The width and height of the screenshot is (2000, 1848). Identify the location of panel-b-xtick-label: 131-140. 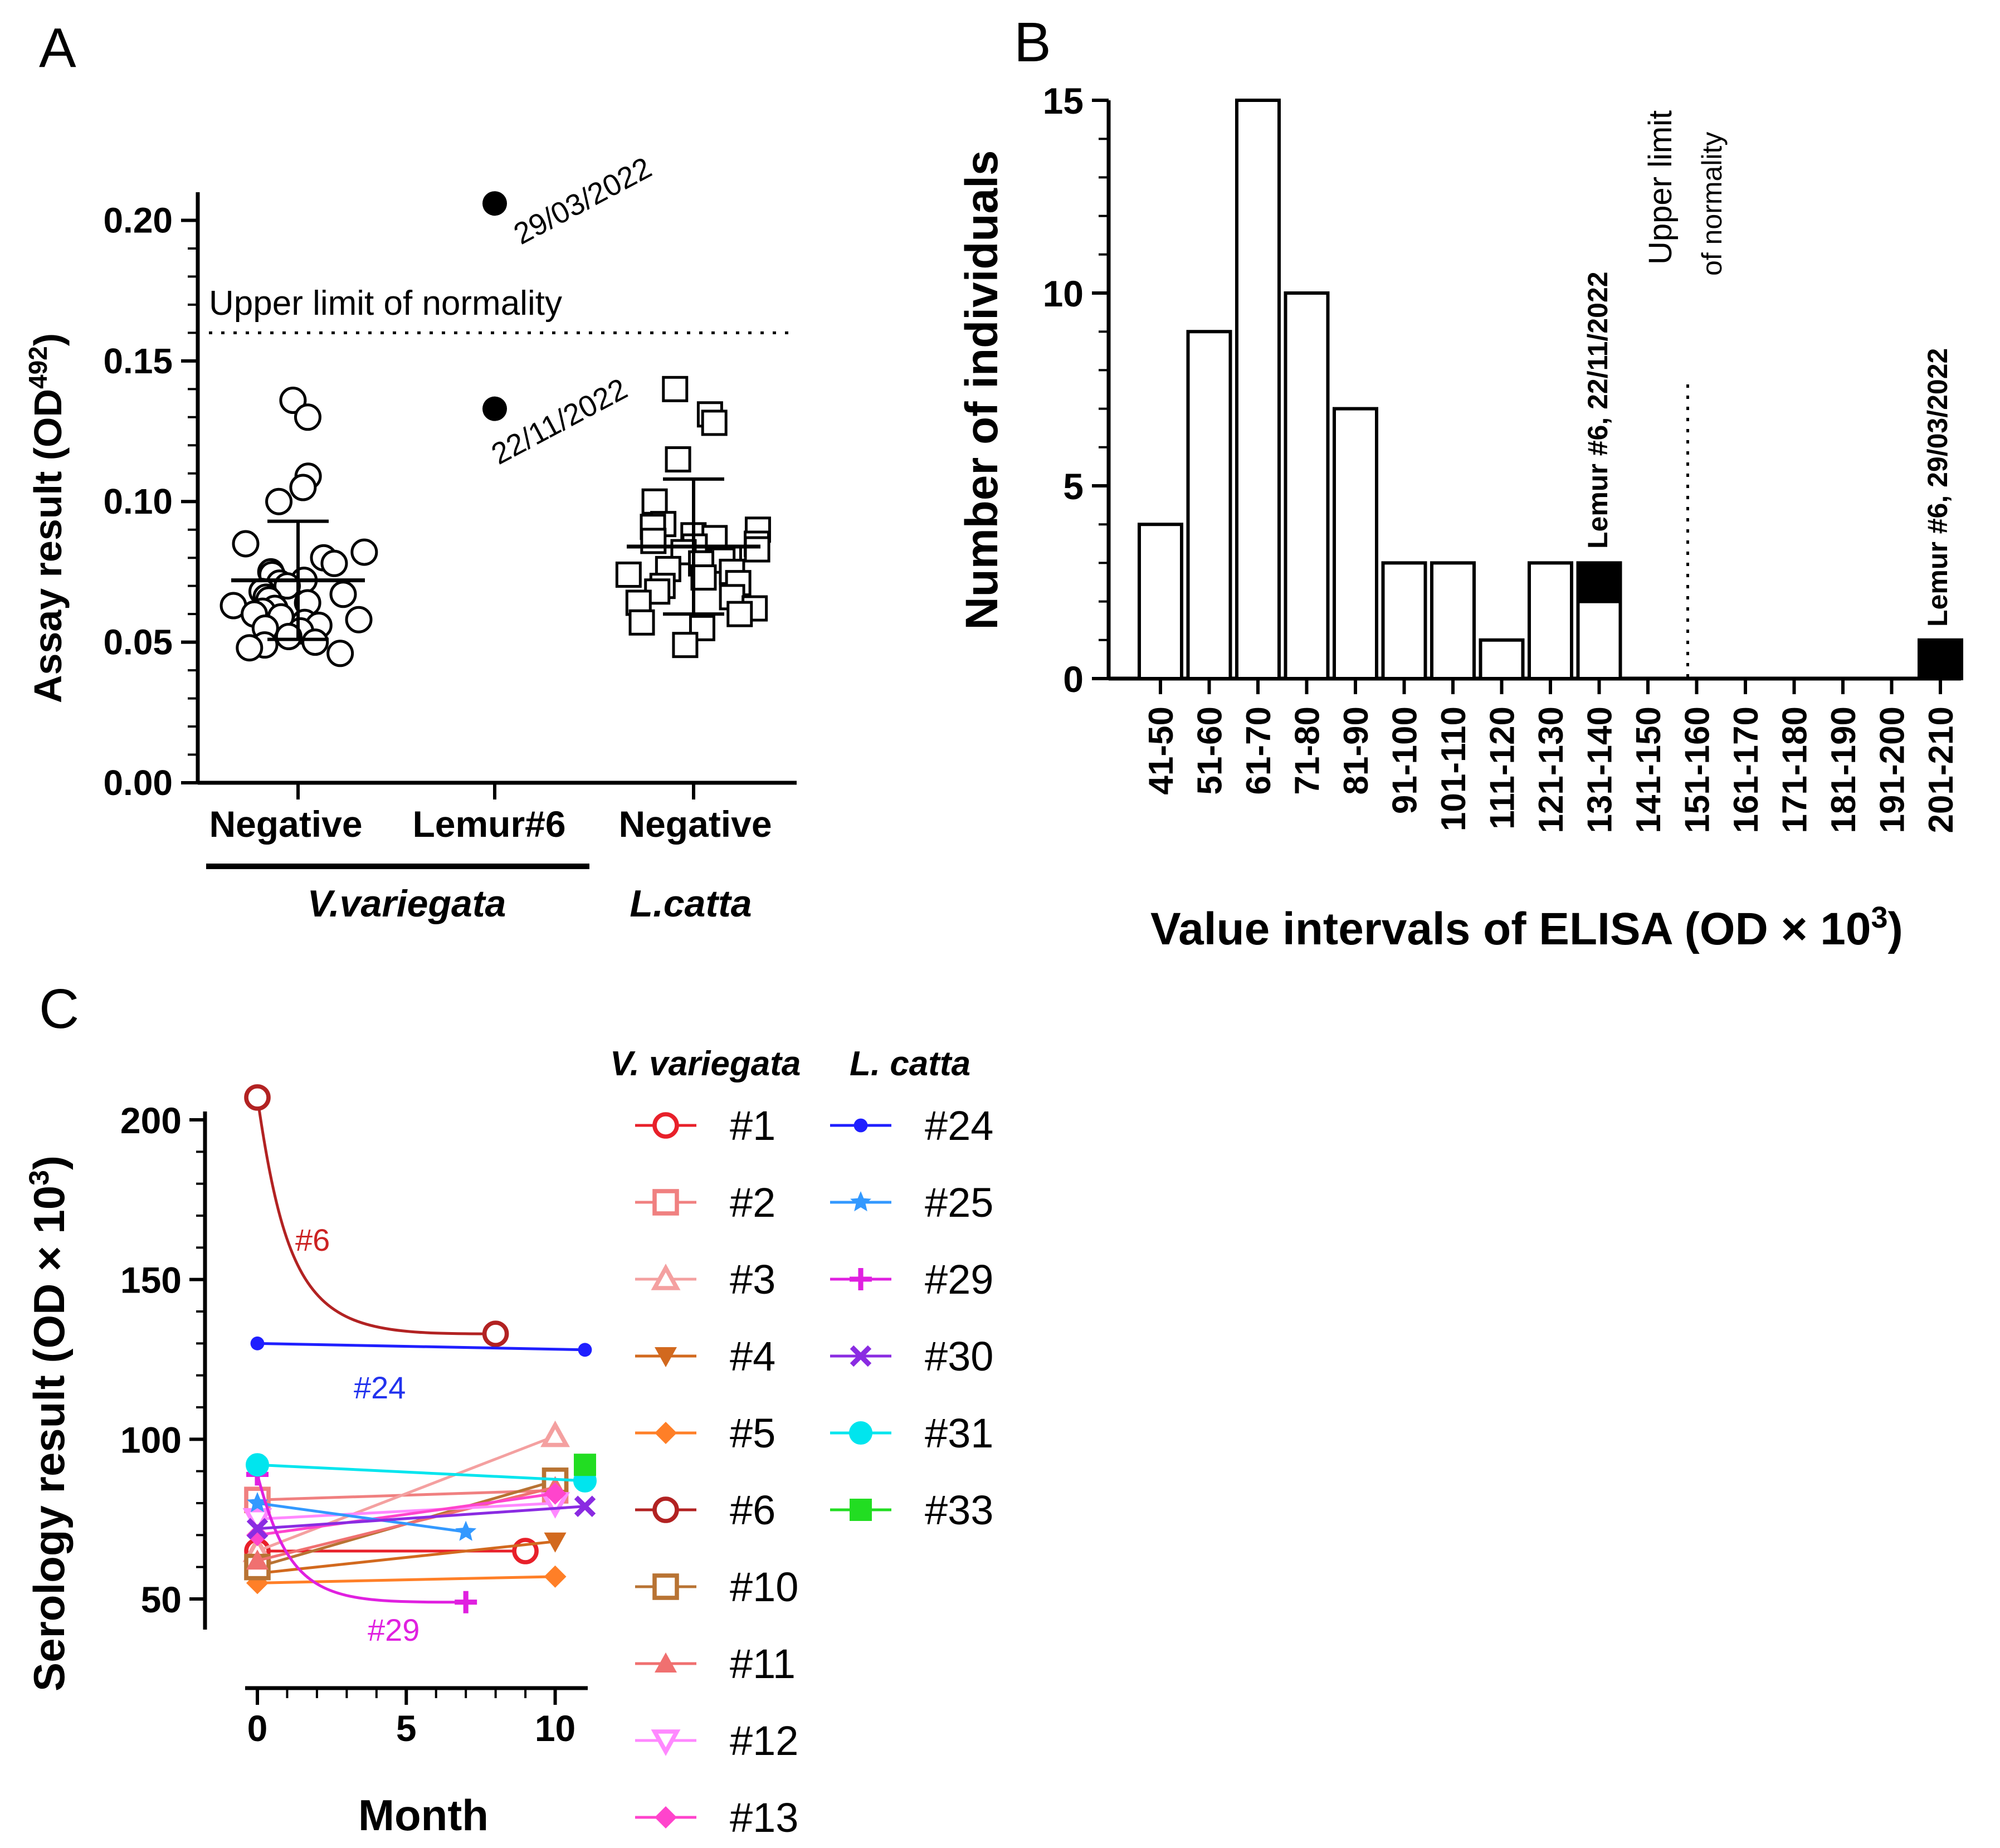
(1600, 770).